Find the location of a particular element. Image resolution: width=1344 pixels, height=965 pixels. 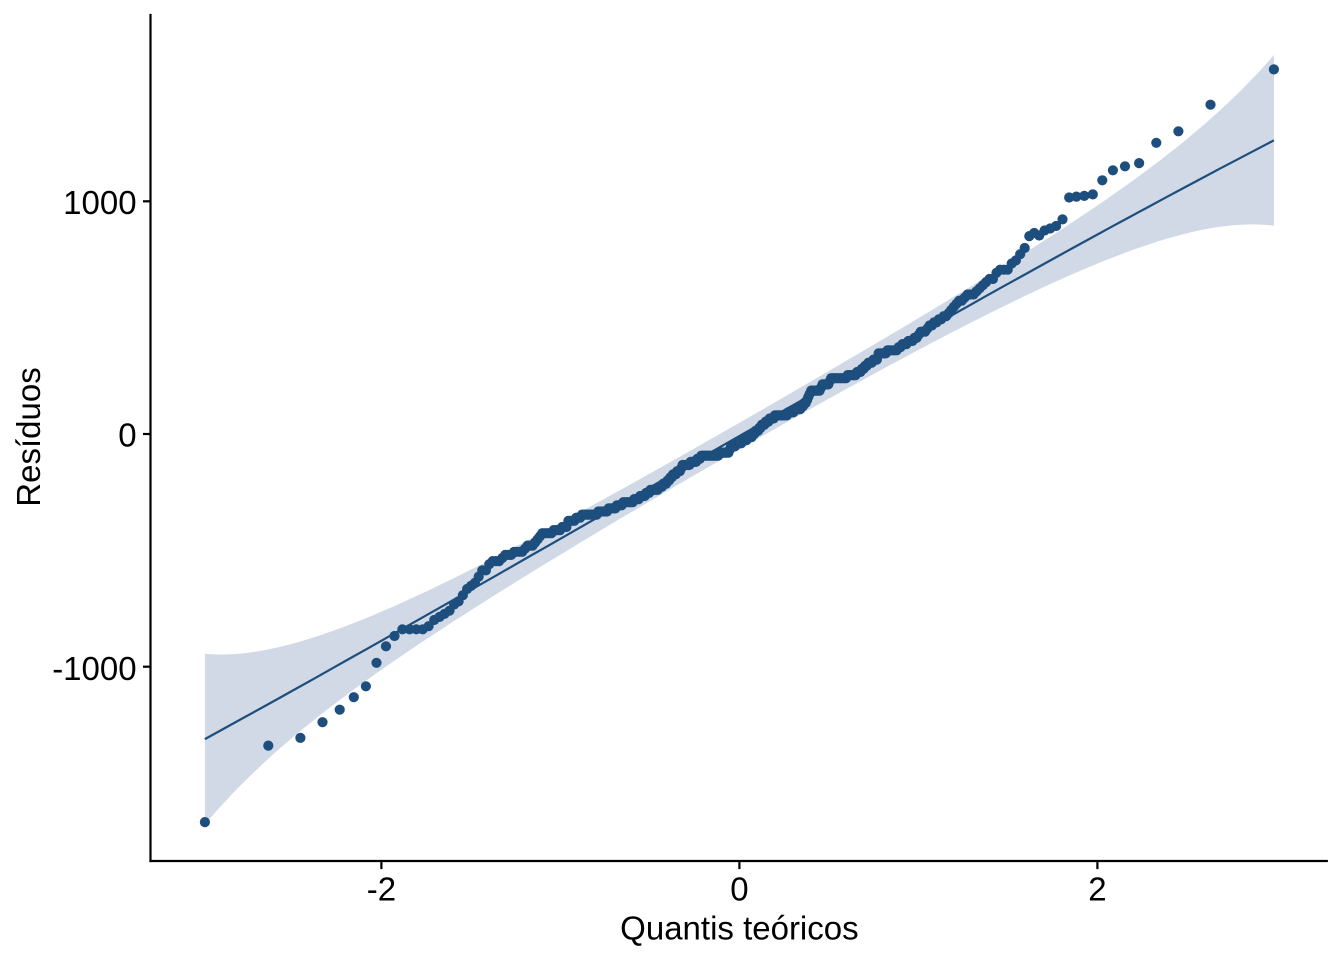

svg-text: 1000 is located at coordinates (99, 202).